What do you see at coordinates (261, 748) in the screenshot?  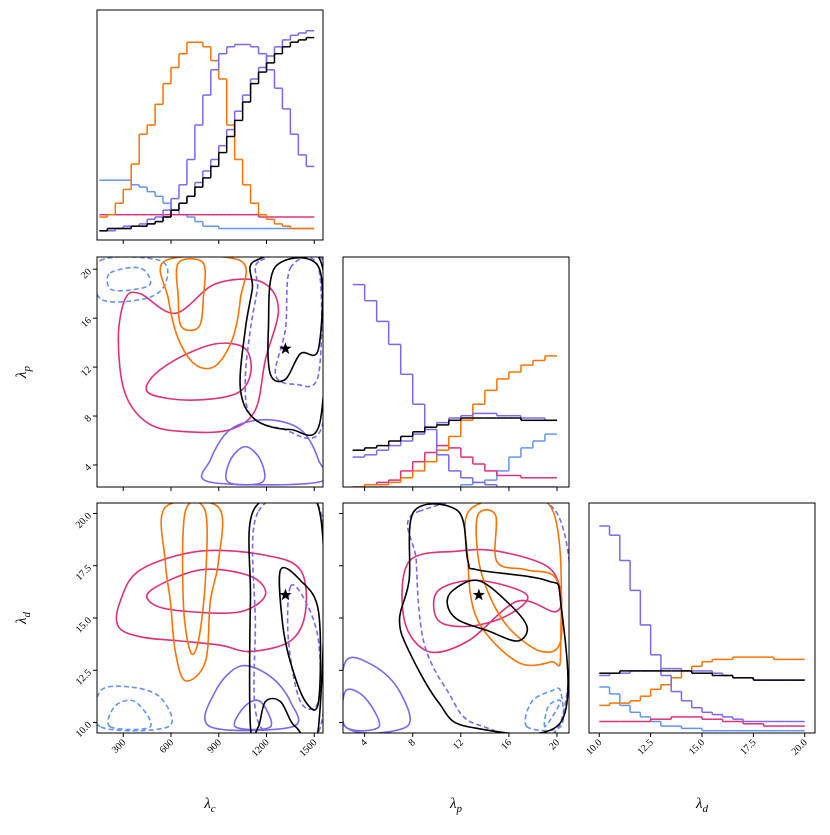 I see `x-tick-label: 1200` at bounding box center [261, 748].